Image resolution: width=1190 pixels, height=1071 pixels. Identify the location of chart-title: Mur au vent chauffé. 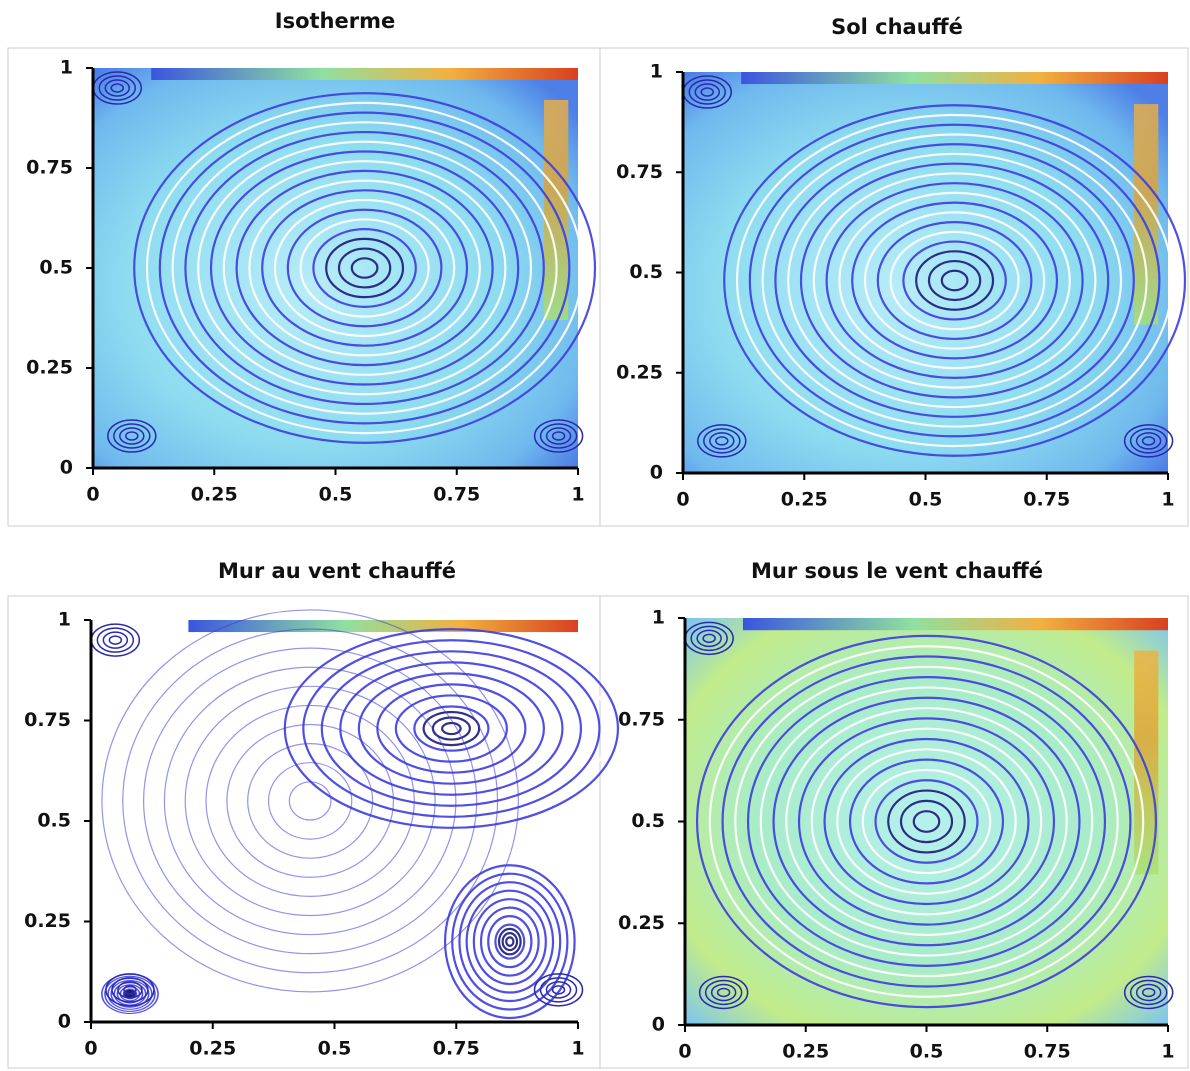
(337, 571).